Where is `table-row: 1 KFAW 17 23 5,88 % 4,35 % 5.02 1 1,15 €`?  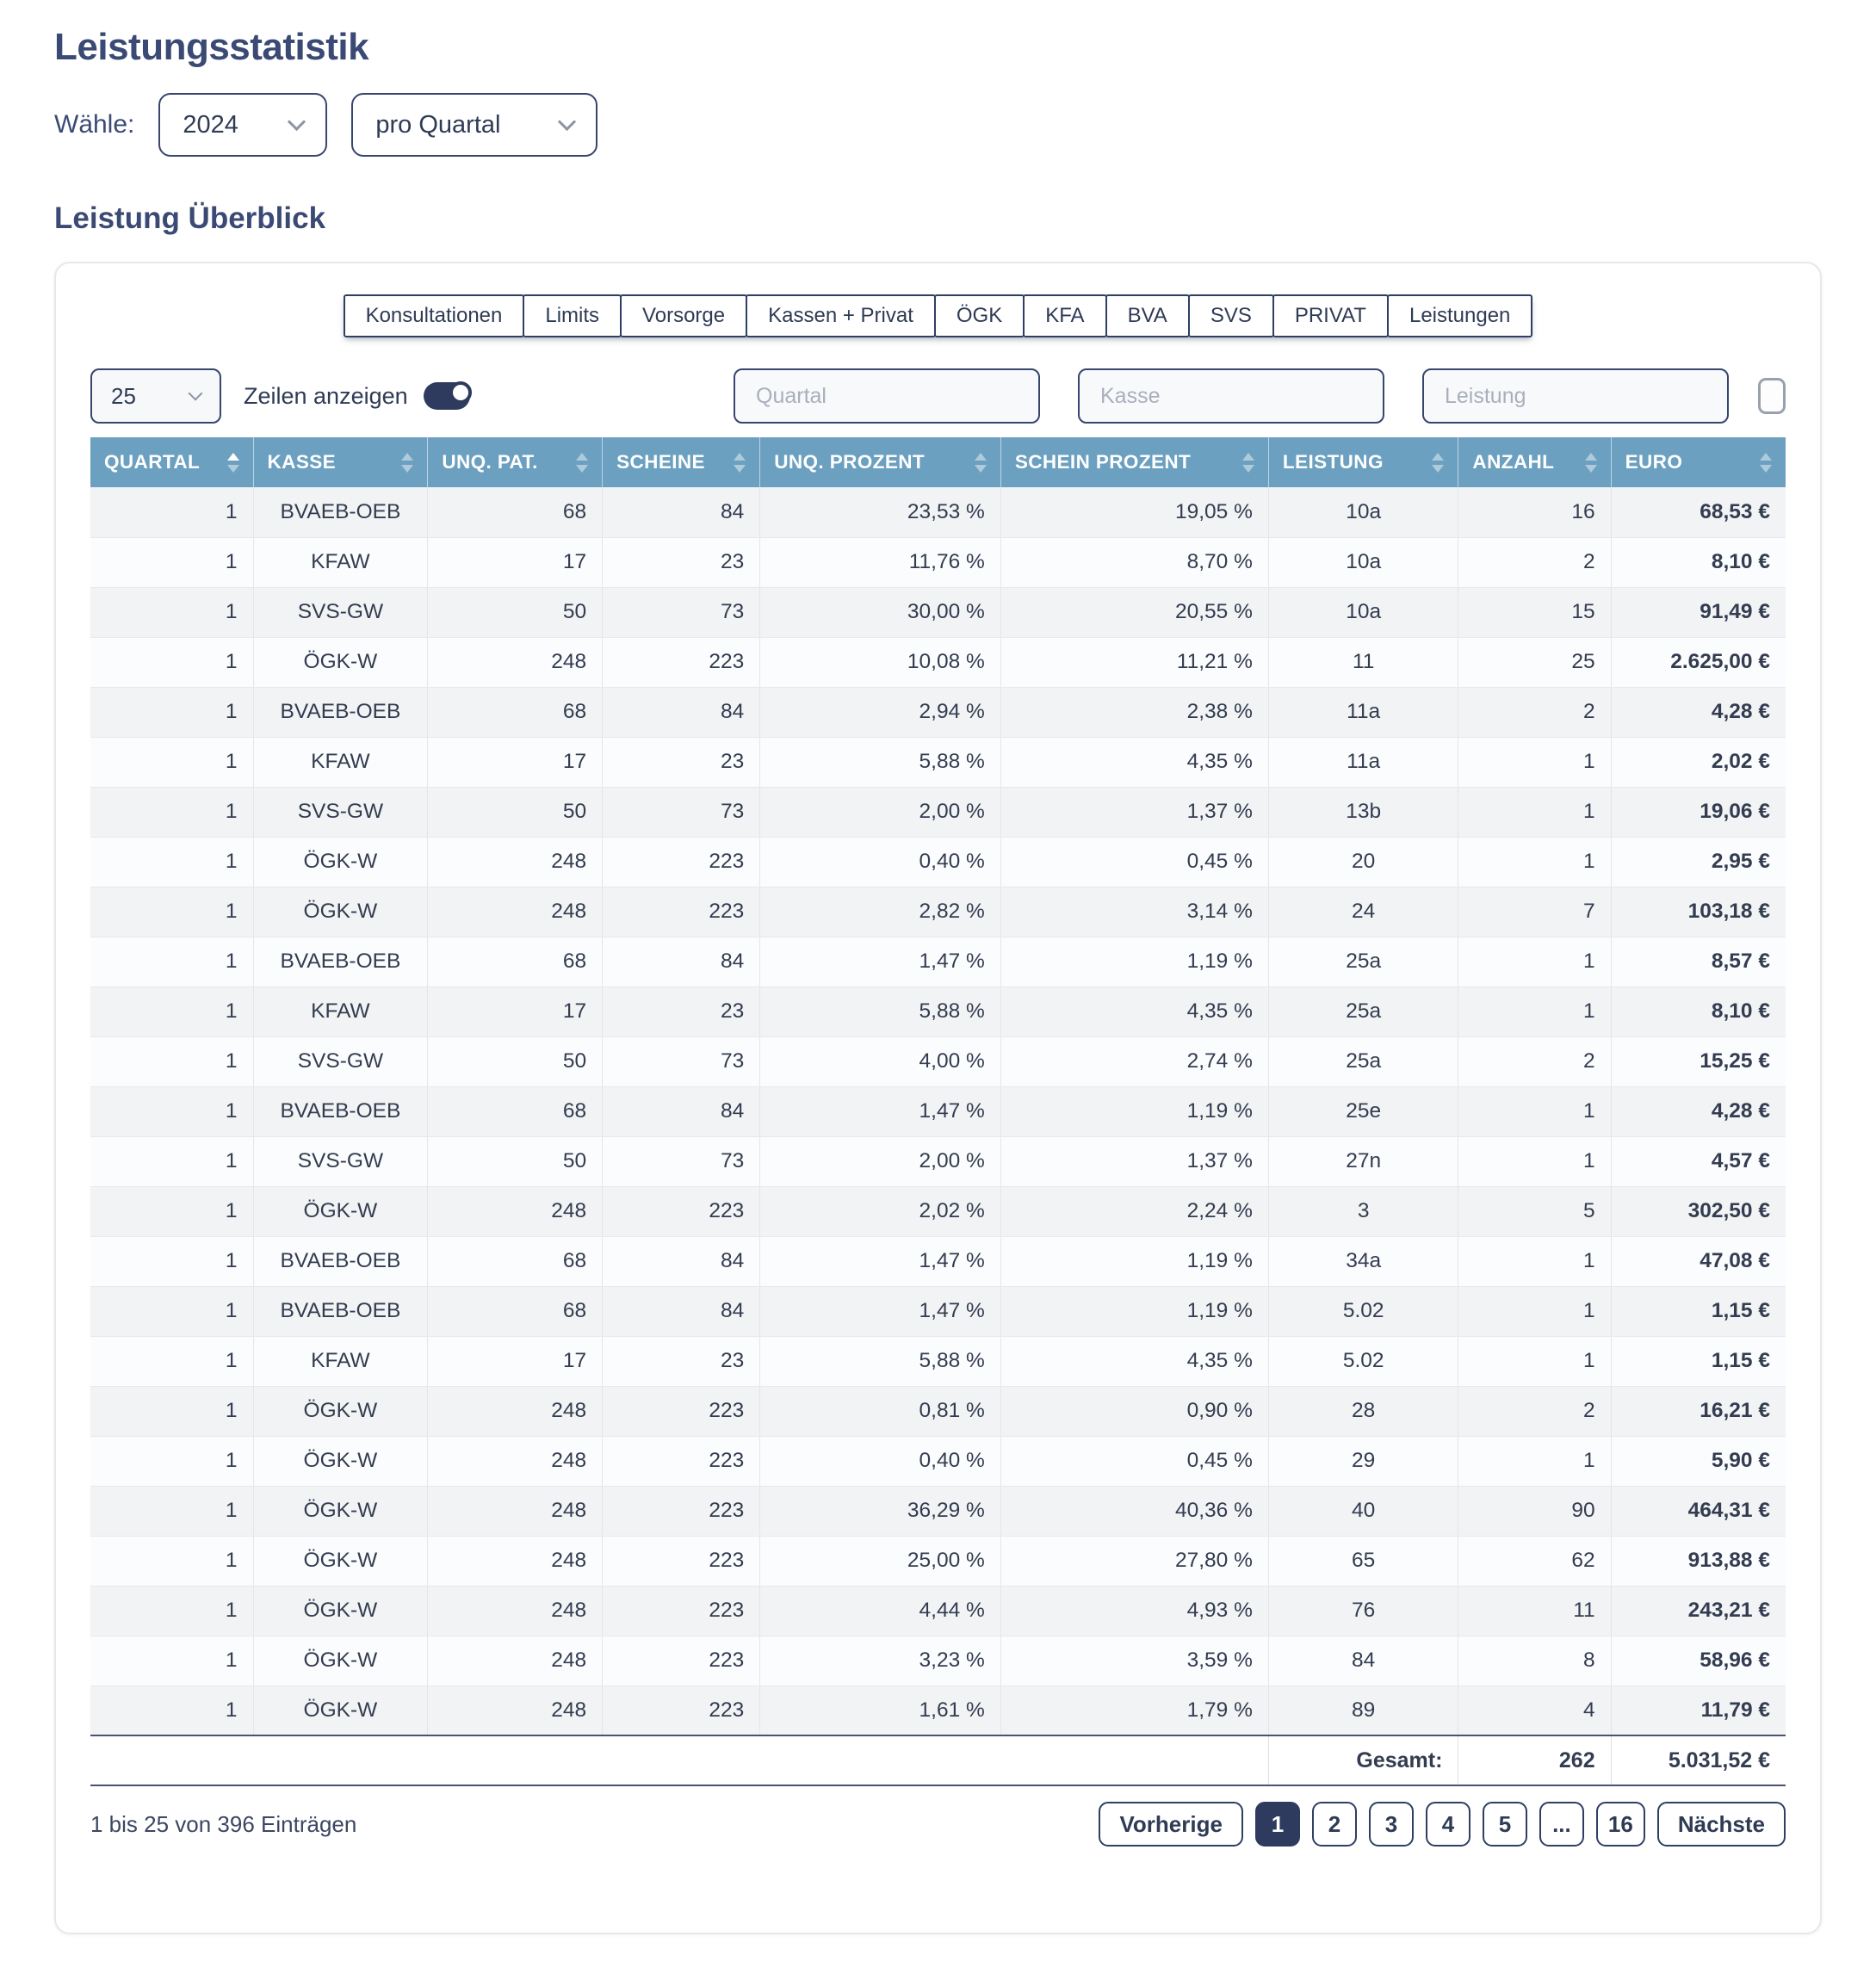 table-row: 1 KFAW 17 23 5,88 % 4,35 % 5.02 1 1,15 € is located at coordinates (938, 1361).